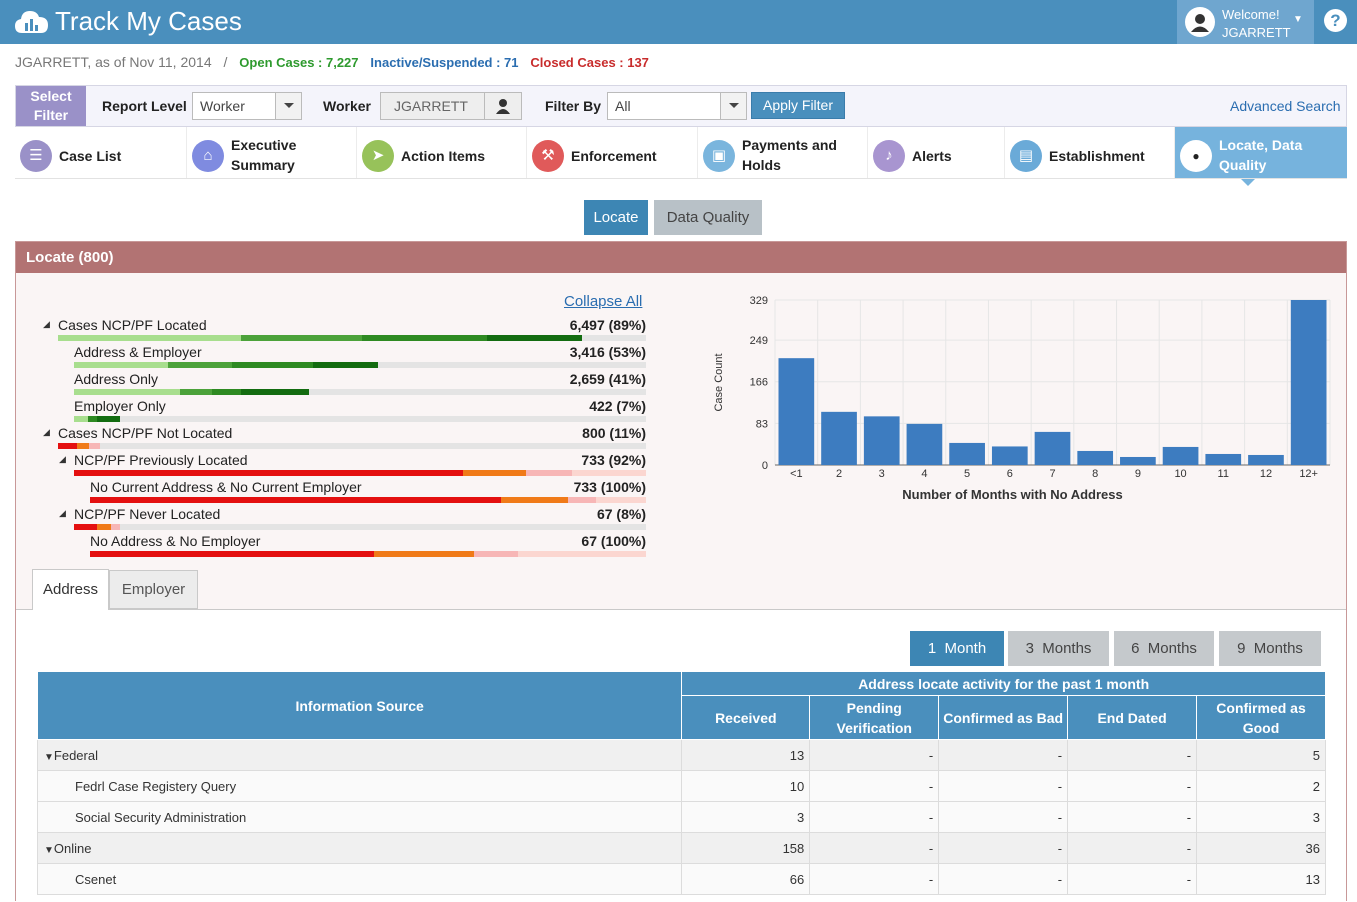 The width and height of the screenshot is (1357, 902). What do you see at coordinates (1261, 717) in the screenshot?
I see `col-header: Confirmed as Good` at bounding box center [1261, 717].